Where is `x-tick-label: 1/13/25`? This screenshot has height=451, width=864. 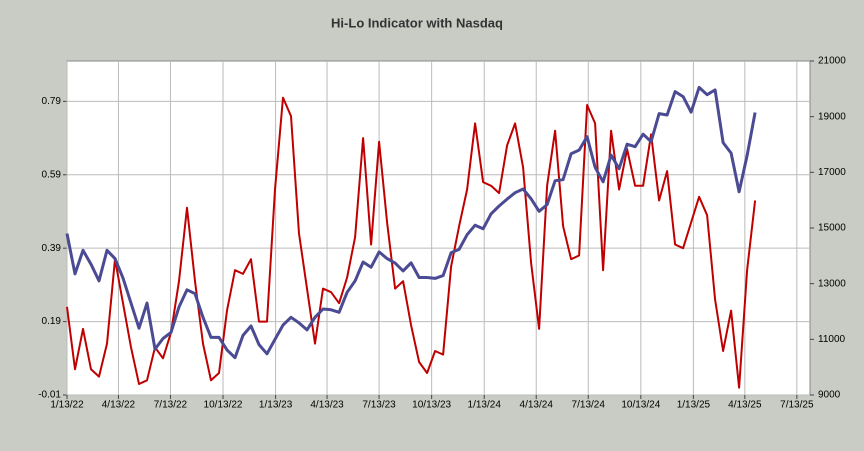 x-tick-label: 1/13/25 is located at coordinates (694, 405).